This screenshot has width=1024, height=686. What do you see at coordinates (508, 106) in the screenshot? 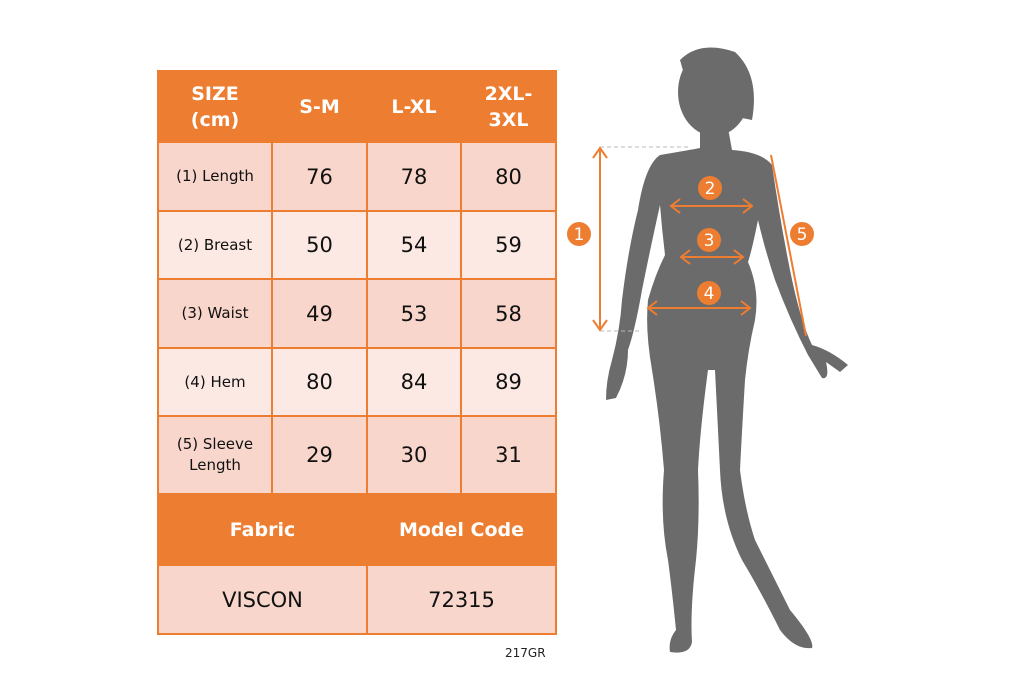
I see `header-cell: 2XL- 3XL` at bounding box center [508, 106].